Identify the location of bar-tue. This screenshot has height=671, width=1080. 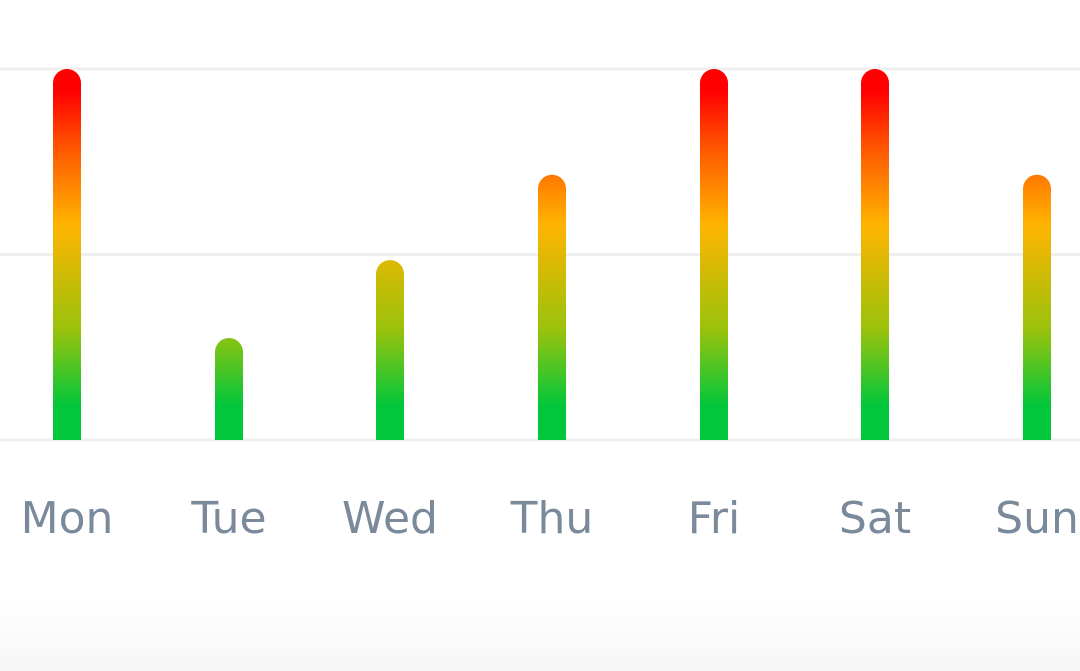
(229, 388).